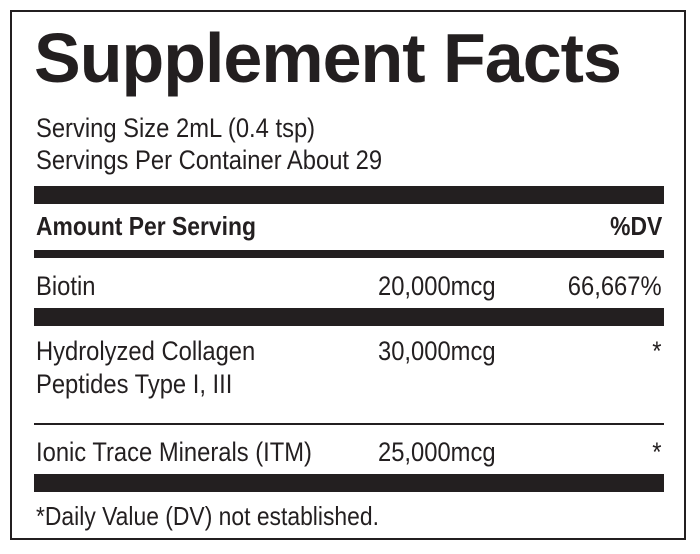  Describe the element at coordinates (209, 160) in the screenshot. I see `servings-per-container: Servings Per Container About 29` at that location.